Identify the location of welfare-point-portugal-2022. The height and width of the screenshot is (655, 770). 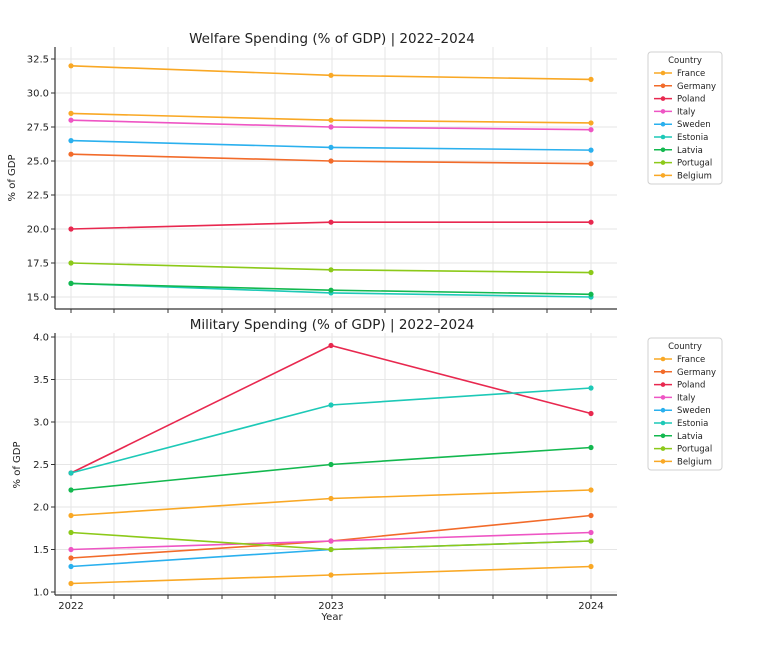
(71, 263).